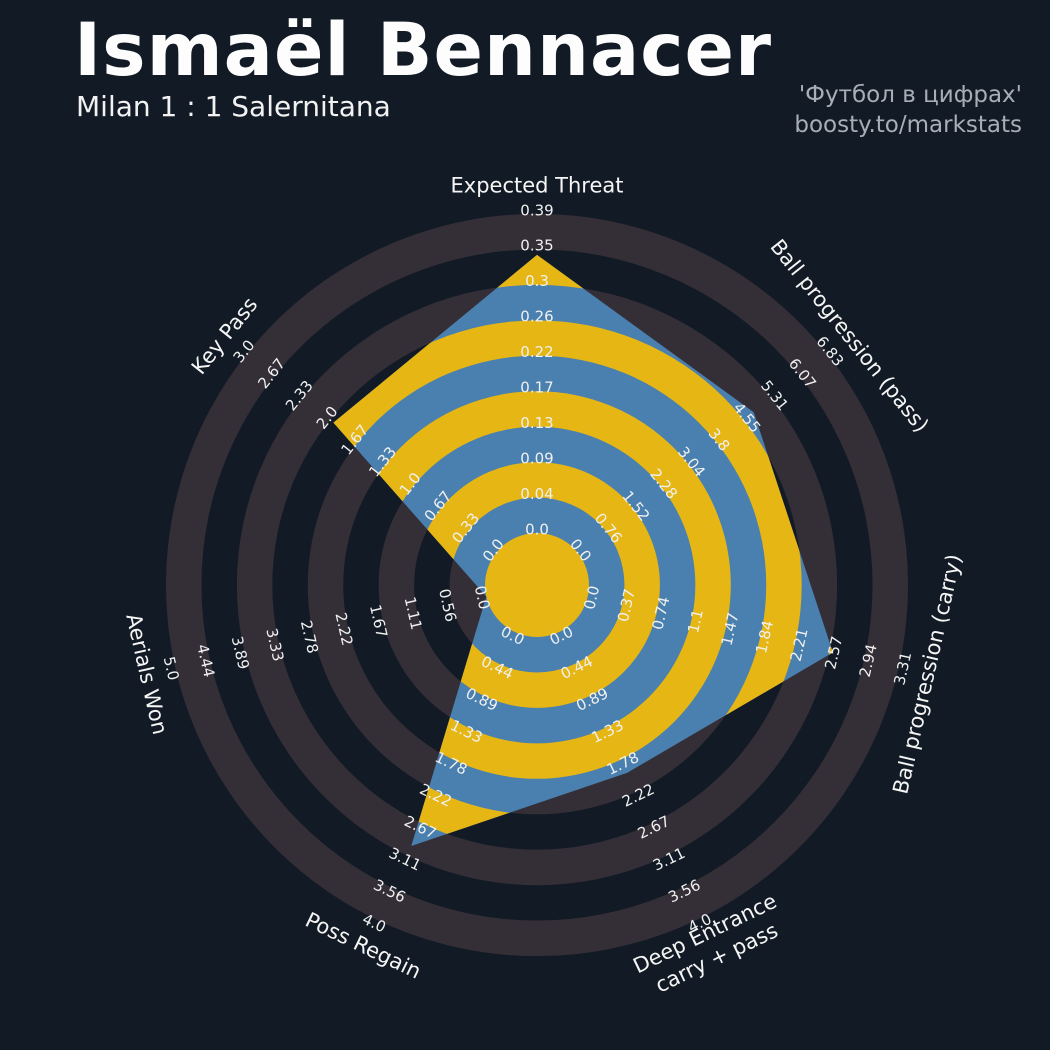 This screenshot has height=1050, width=1050. I want to click on tick-label: 0.09, so click(536, 458).